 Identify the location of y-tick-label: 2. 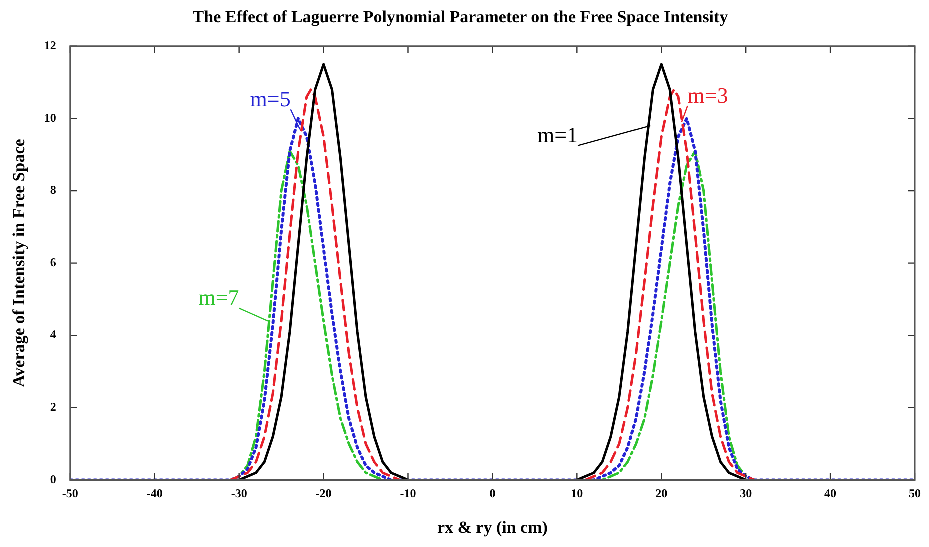
(53, 407).